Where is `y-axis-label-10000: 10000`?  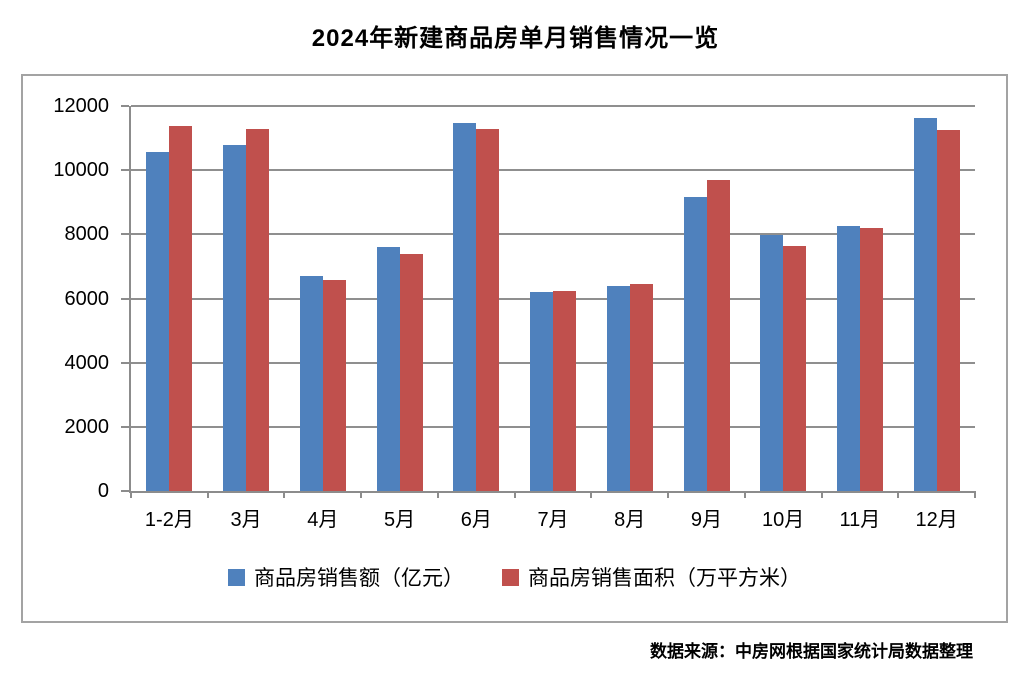 y-axis-label-10000: 10000 is located at coordinates (81, 170).